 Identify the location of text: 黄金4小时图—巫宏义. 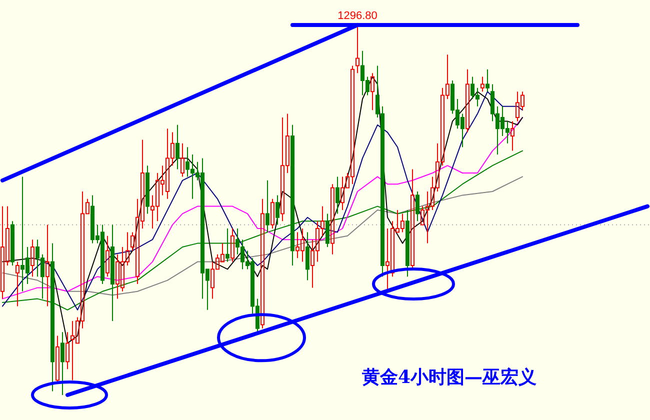
(449, 377).